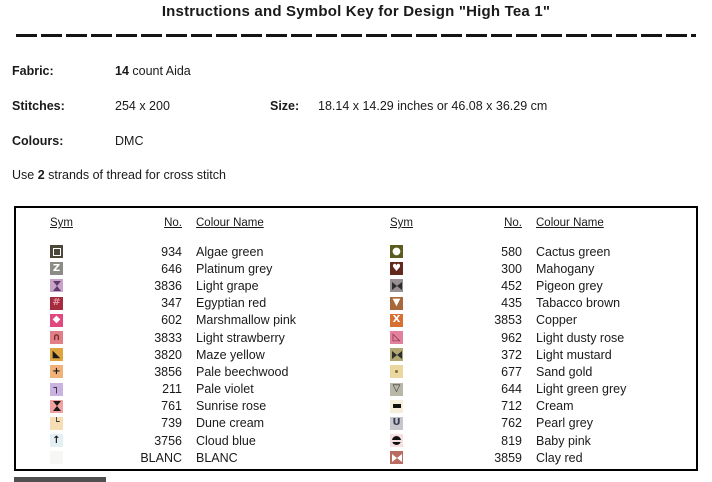 The image size is (712, 482). Describe the element at coordinates (511, 285) in the screenshot. I see `thread-number: 452` at that location.